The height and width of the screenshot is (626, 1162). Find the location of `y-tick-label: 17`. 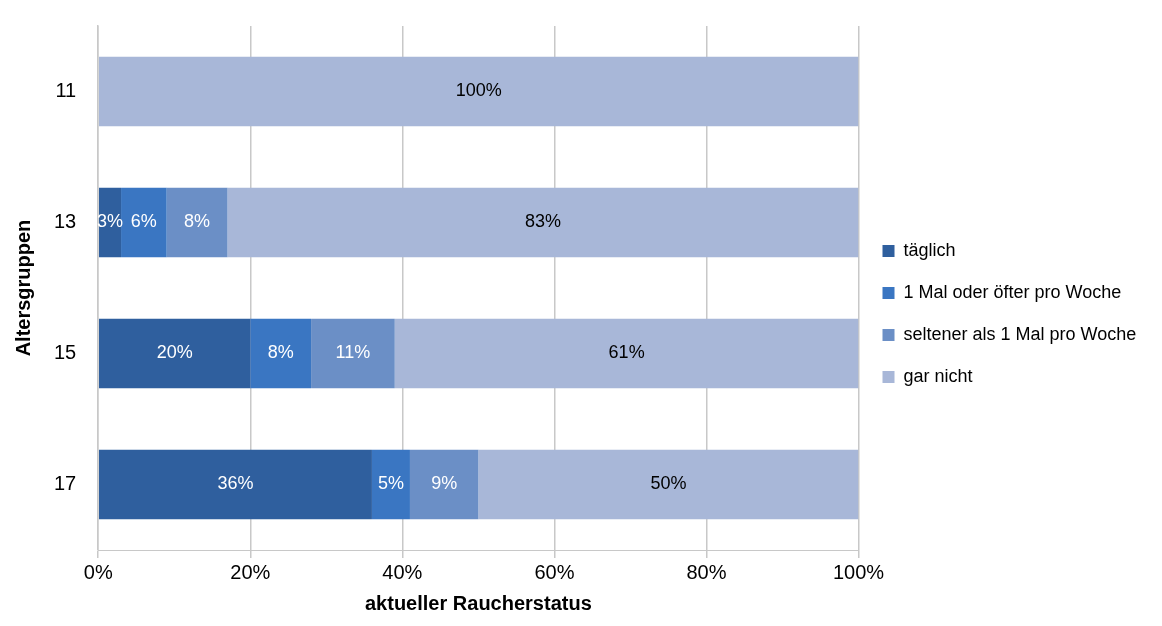

y-tick-label: 17 is located at coordinates (65, 483).